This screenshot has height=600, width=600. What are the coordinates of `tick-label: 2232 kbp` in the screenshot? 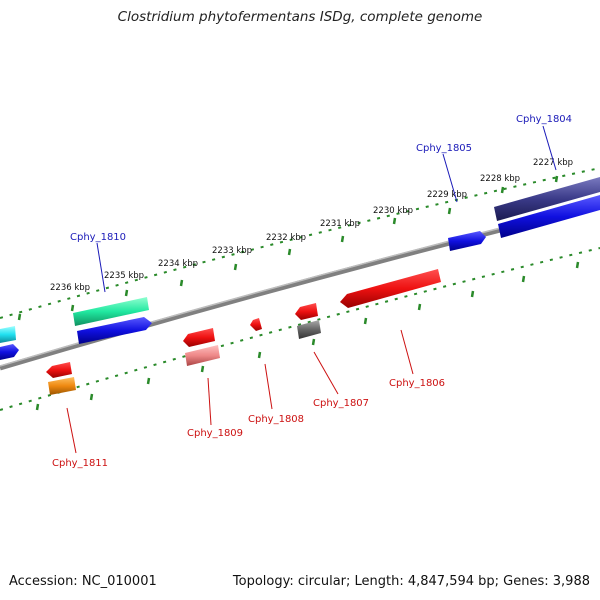 It's located at (286, 238).